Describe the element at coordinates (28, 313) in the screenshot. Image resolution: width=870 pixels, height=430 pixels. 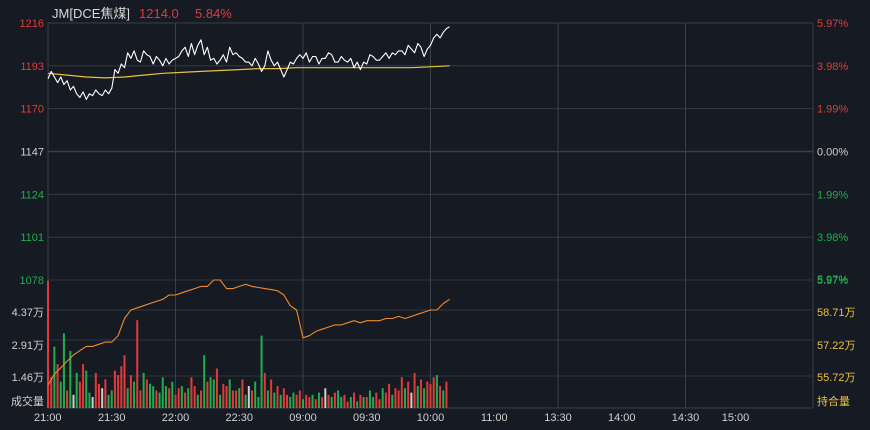
I see `volume-tick-left: 4.37万` at that location.